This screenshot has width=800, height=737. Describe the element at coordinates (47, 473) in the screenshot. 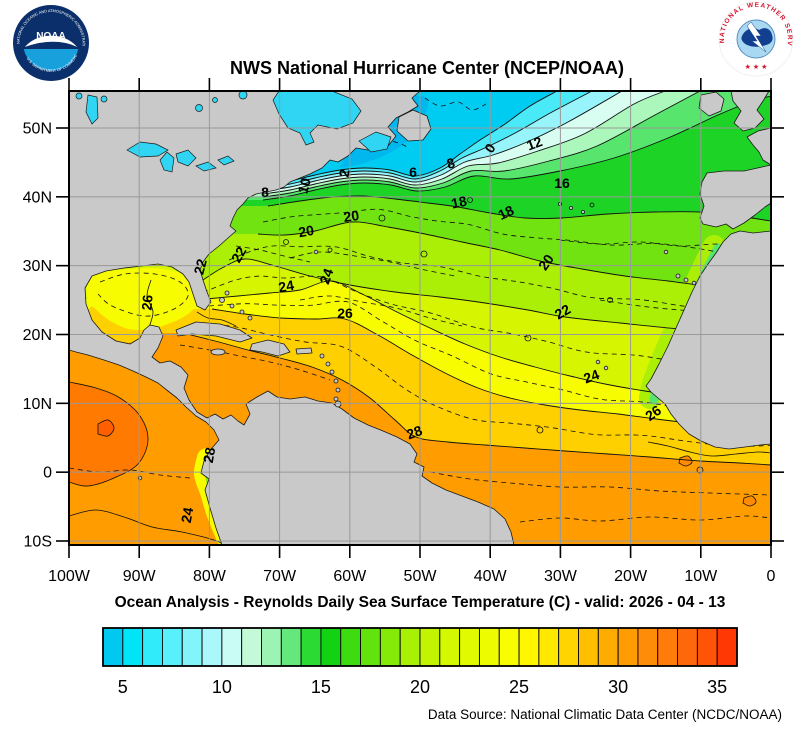

I see `y-axis-label: 0` at that location.